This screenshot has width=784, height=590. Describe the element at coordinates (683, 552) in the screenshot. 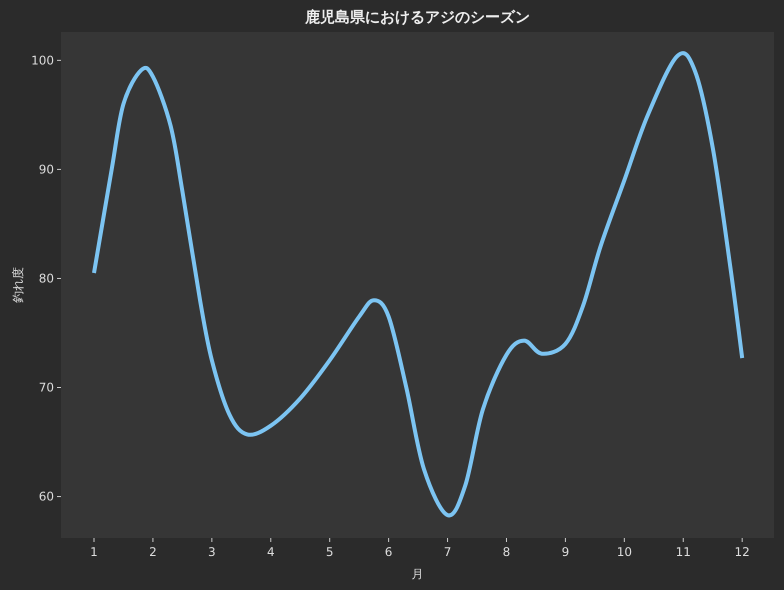

I see `x-tick-label: 11` at that location.